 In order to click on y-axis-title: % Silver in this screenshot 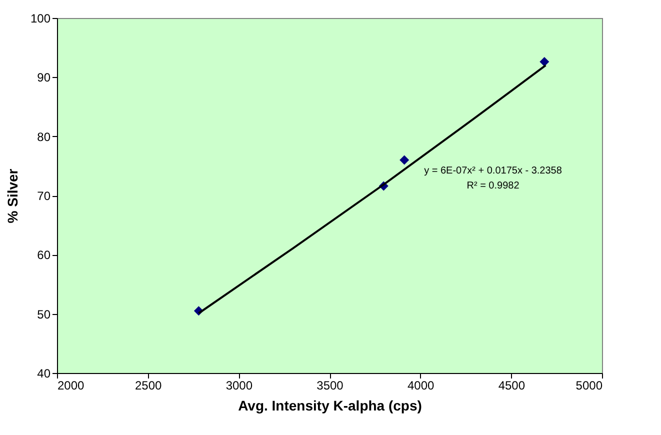, I will do `click(12, 196)`.